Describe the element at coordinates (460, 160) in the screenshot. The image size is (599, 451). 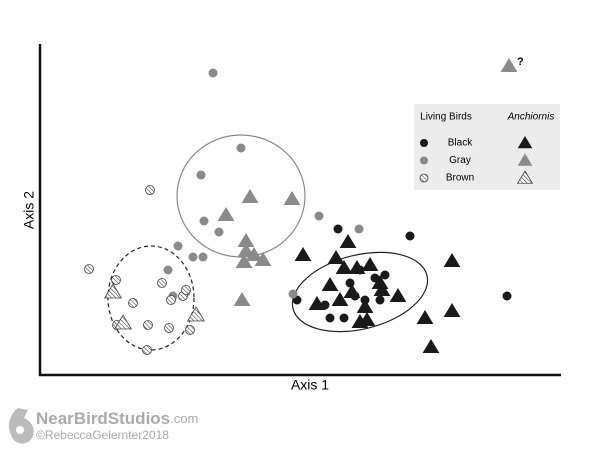
I see `legend-label: Gray` at that location.